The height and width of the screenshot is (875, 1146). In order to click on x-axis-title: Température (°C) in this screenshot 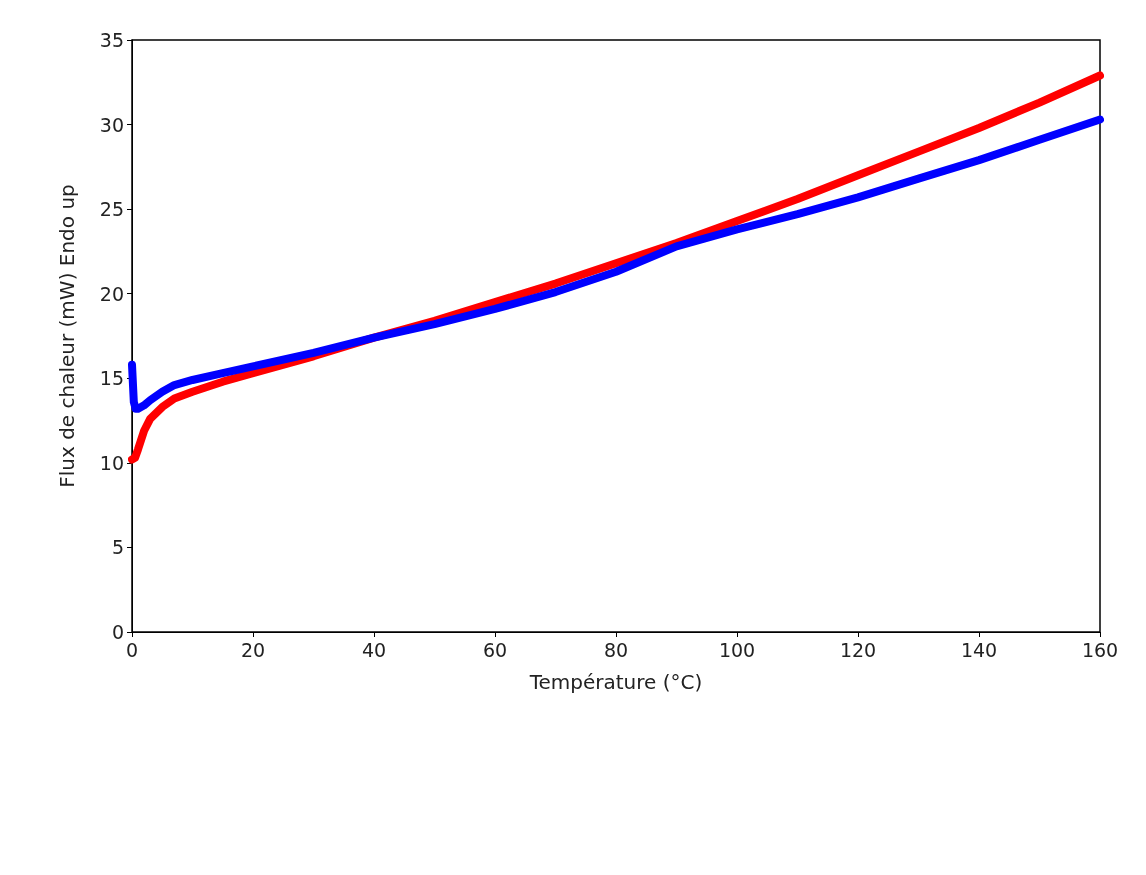, I will do `click(615, 682)`.